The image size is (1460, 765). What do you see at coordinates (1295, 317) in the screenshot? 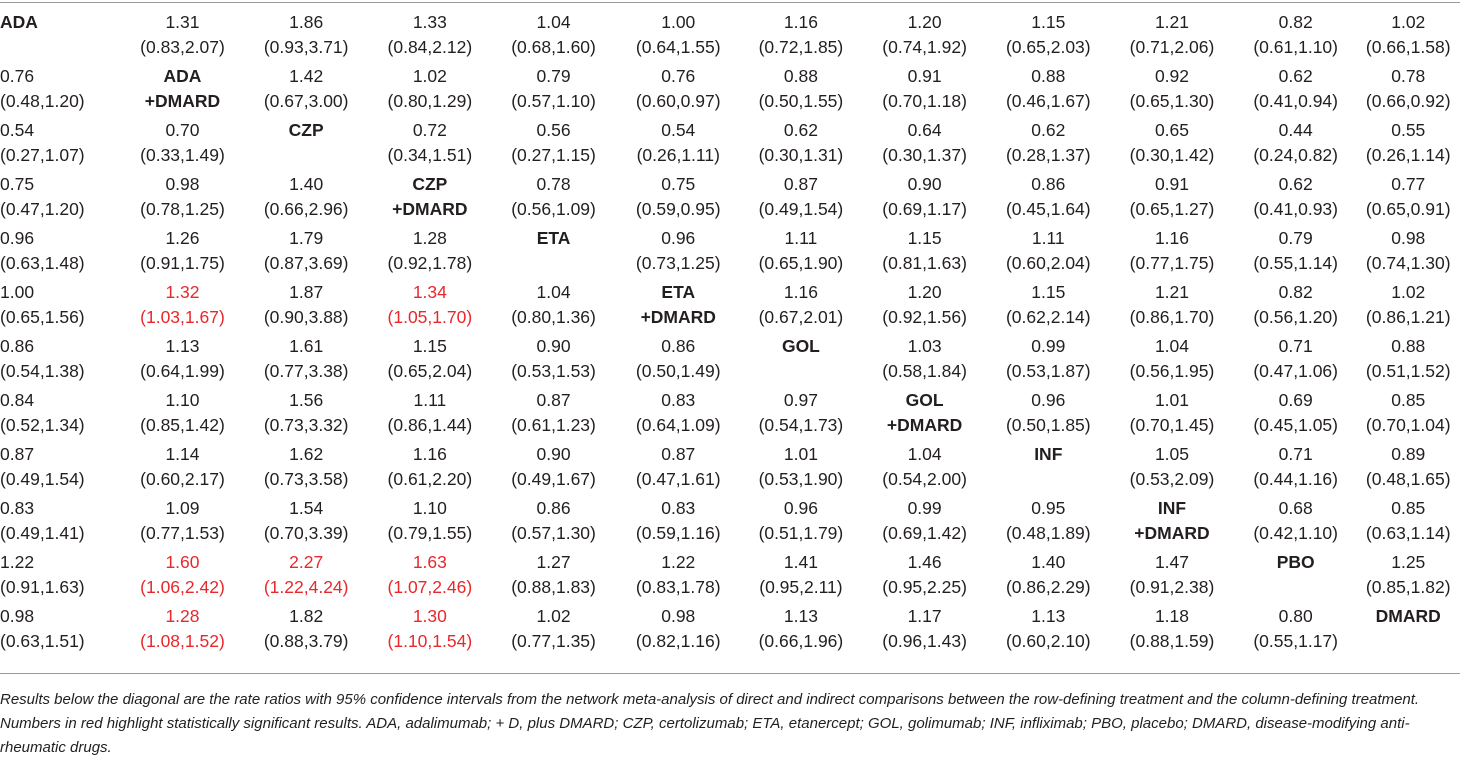
I see `confidence-interval: (0.56,1.20)` at bounding box center [1295, 317].